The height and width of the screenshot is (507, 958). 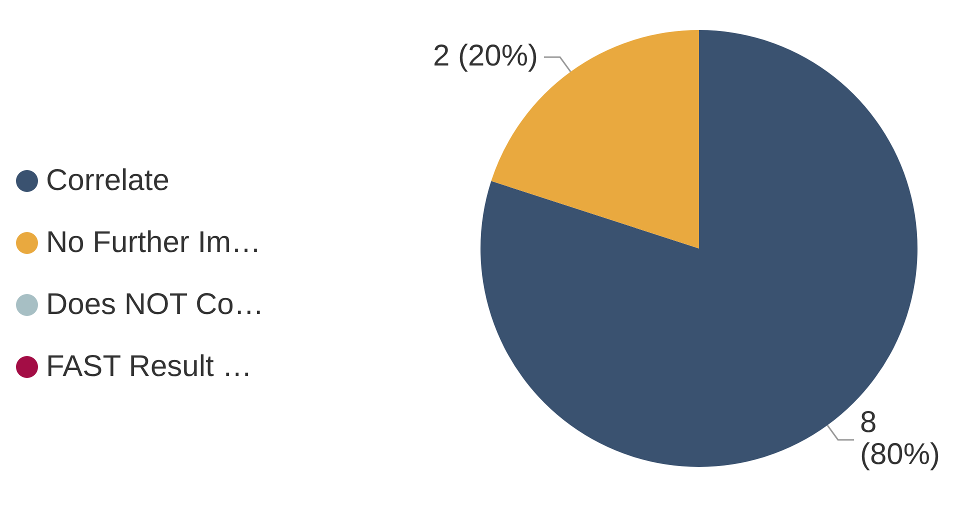 What do you see at coordinates (485, 55) in the screenshot?
I see `data-label: 2 (20%)` at bounding box center [485, 55].